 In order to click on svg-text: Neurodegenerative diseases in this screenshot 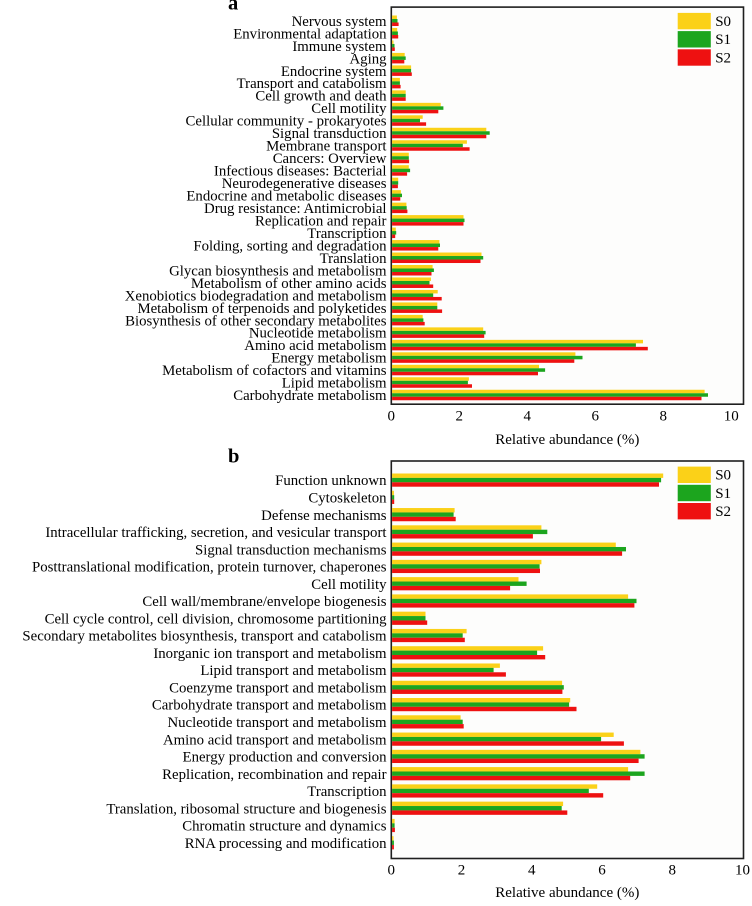, I will do `click(304, 184)`.